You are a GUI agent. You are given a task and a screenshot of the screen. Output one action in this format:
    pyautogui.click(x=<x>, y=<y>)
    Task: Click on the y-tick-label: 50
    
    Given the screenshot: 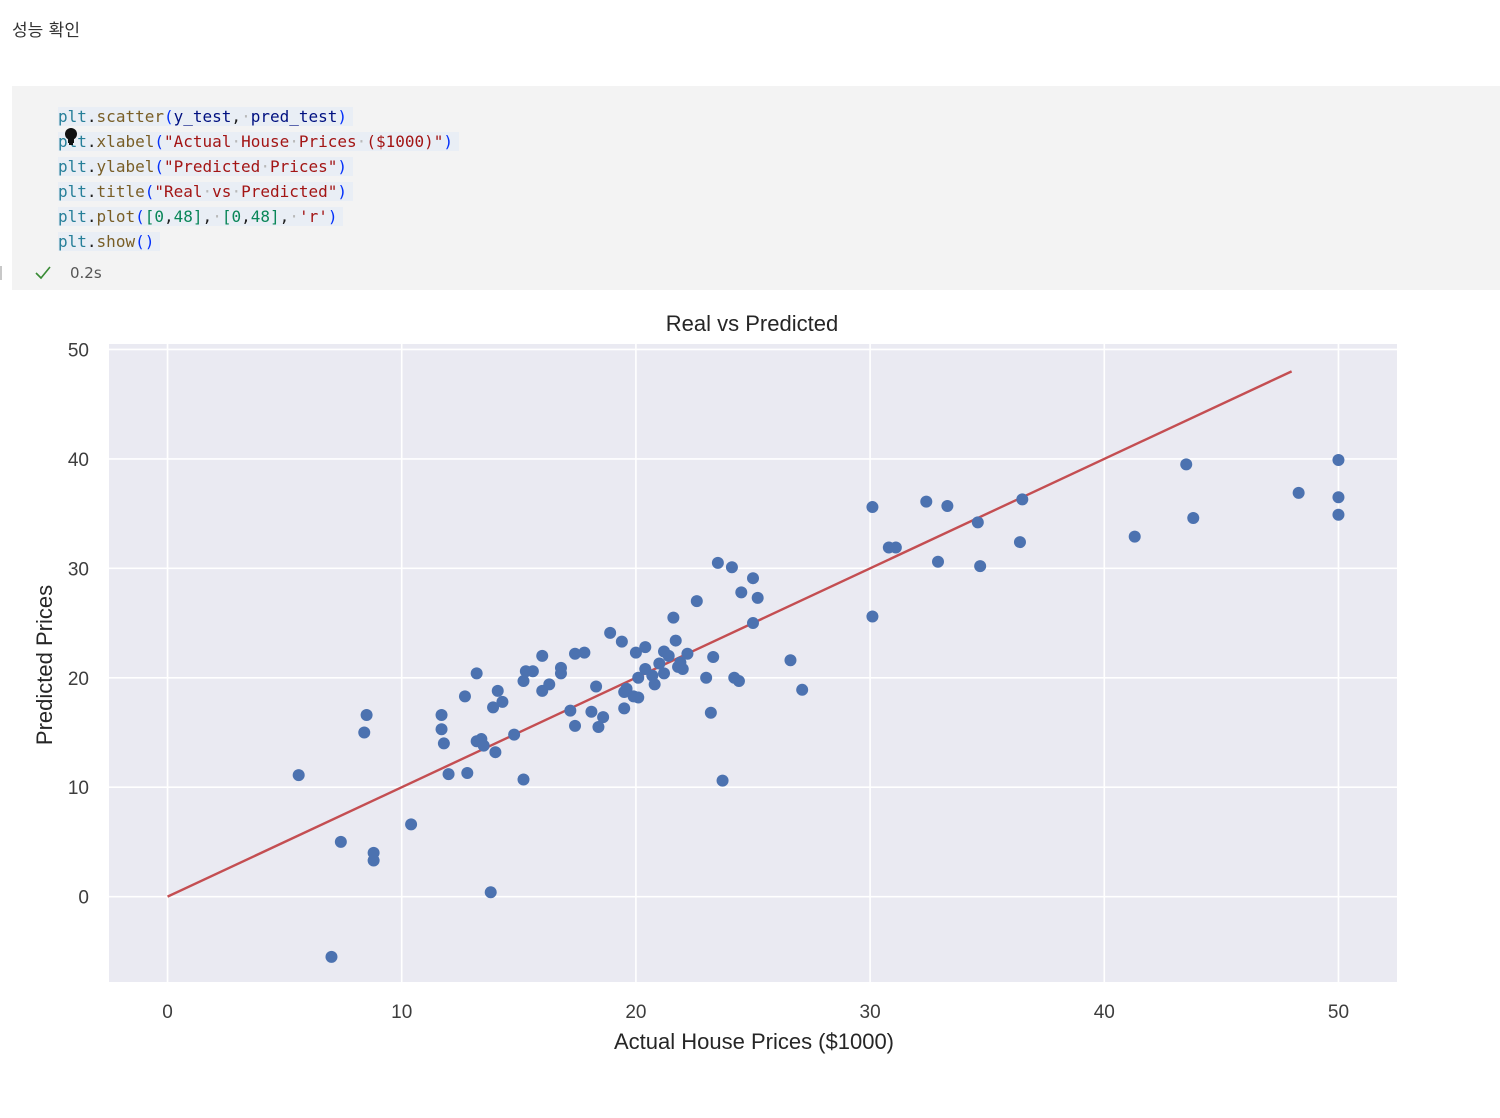 What is the action you would take?
    pyautogui.click(x=78, y=350)
    